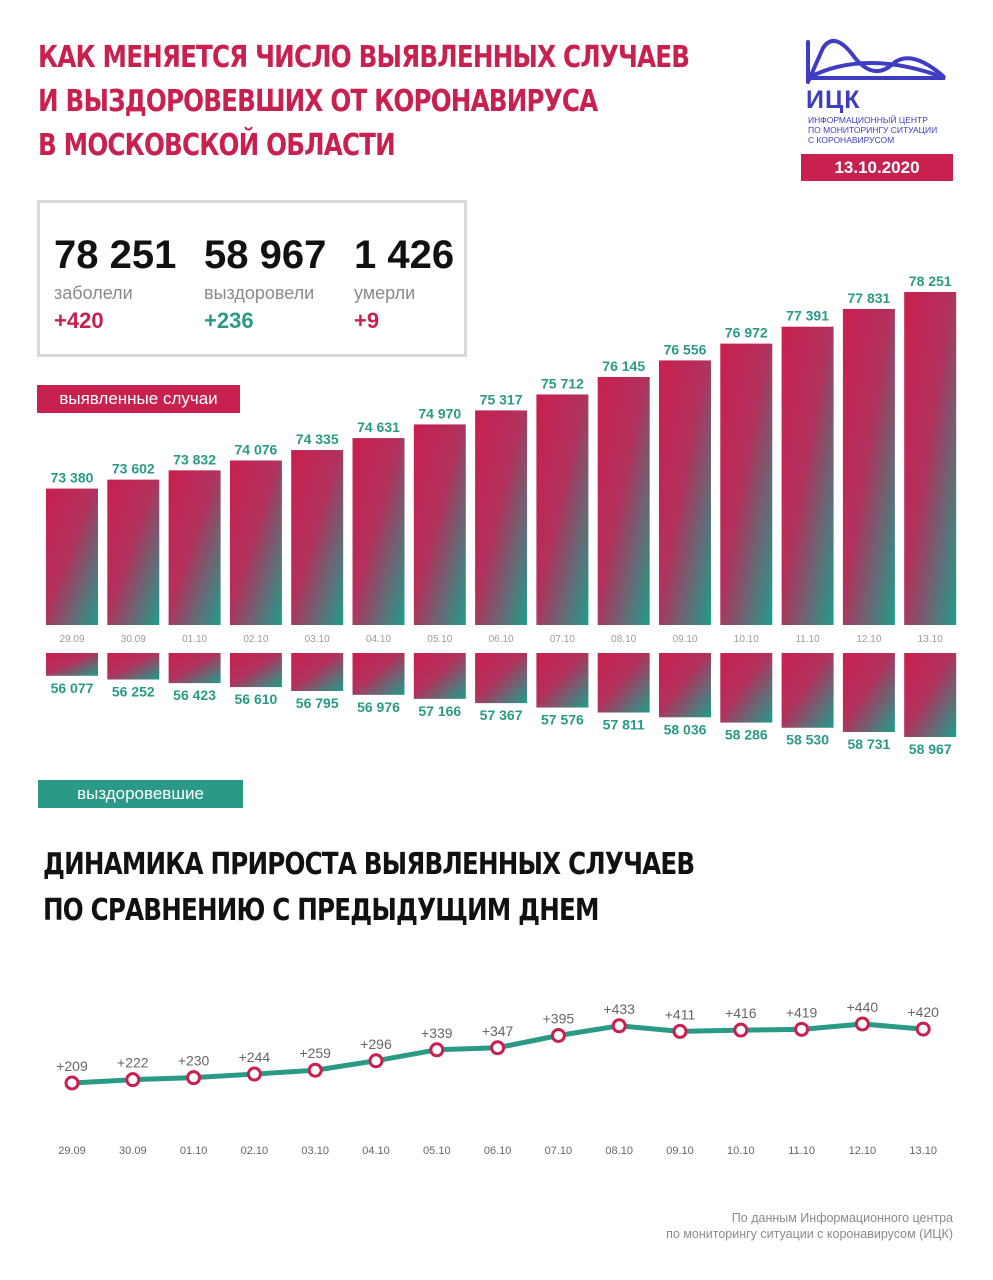  Describe the element at coordinates (317, 703) in the screenshot. I see `recovered-bar-label: 56 795` at that location.